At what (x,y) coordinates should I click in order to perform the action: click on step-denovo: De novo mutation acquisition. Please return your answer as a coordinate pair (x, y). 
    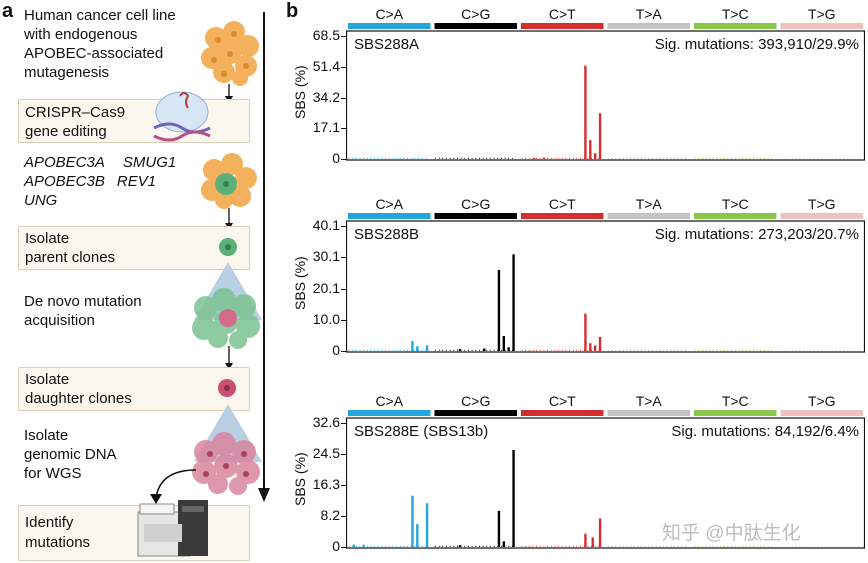
    Looking at the image, I should click on (83, 311).